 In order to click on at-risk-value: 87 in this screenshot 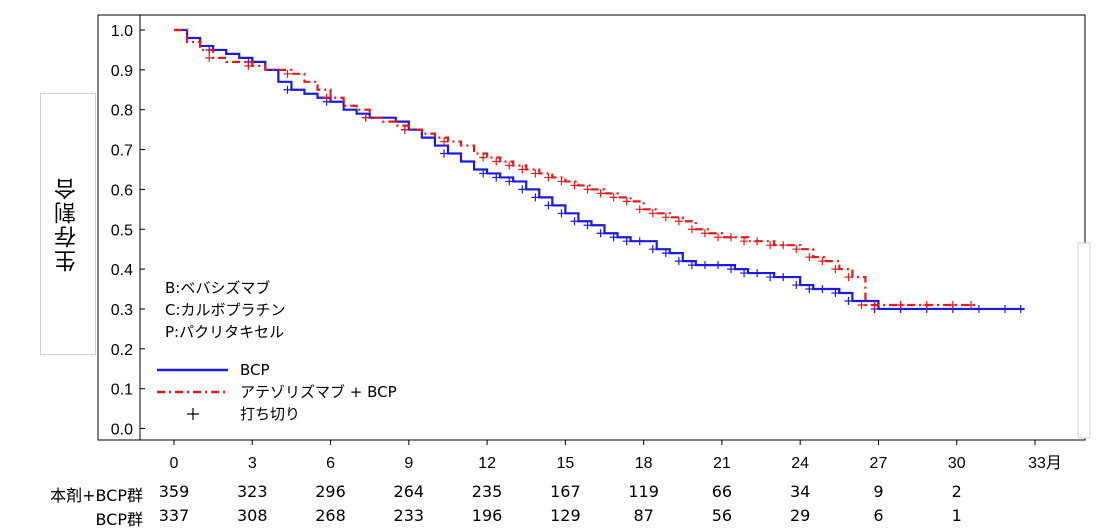, I will do `click(643, 515)`.